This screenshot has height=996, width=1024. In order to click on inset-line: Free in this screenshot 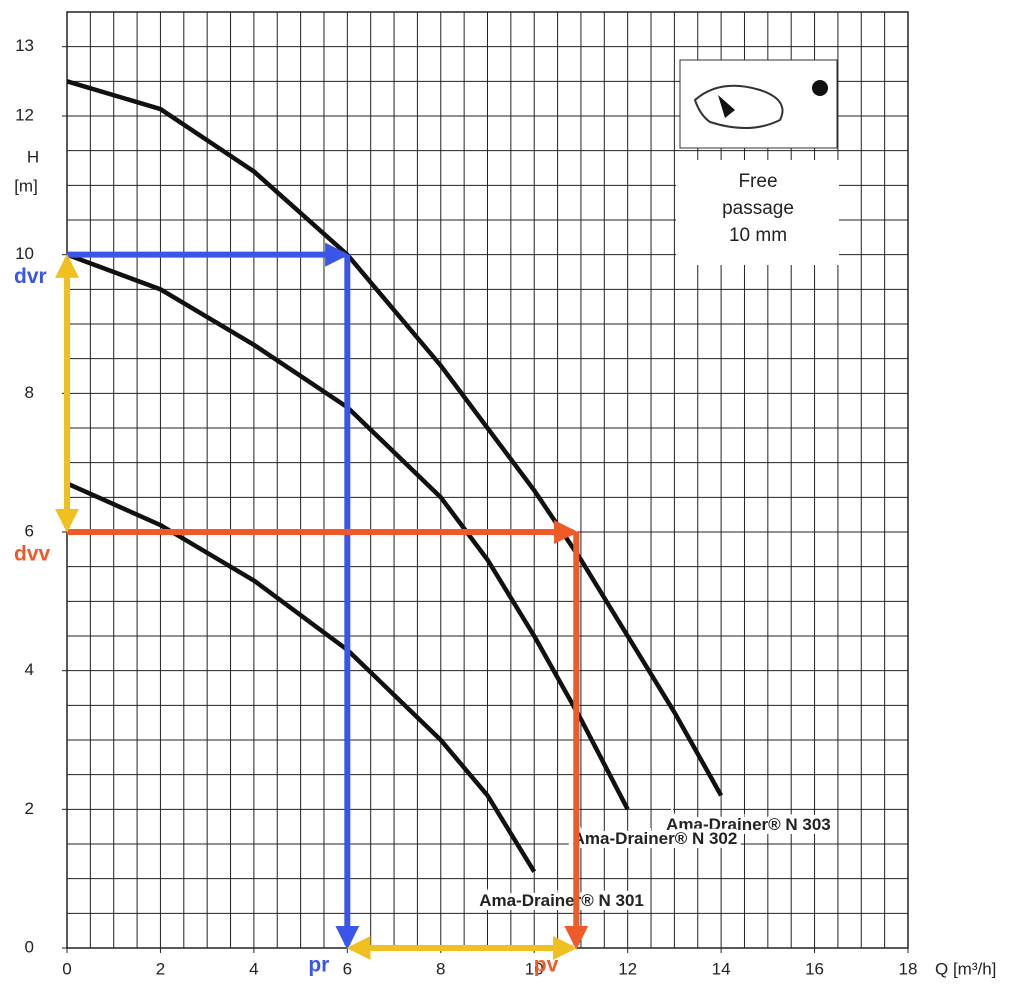, I will do `click(757, 181)`.